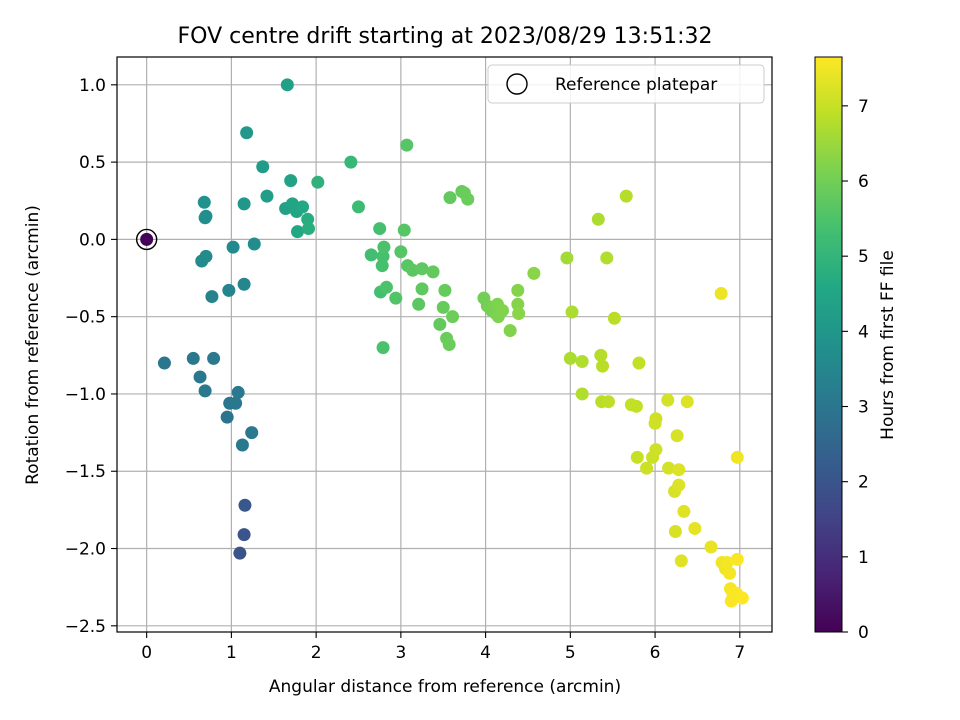 This screenshot has width=960, height=720. Describe the element at coordinates (485, 653) in the screenshot. I see `x-tick-label: 4` at that location.